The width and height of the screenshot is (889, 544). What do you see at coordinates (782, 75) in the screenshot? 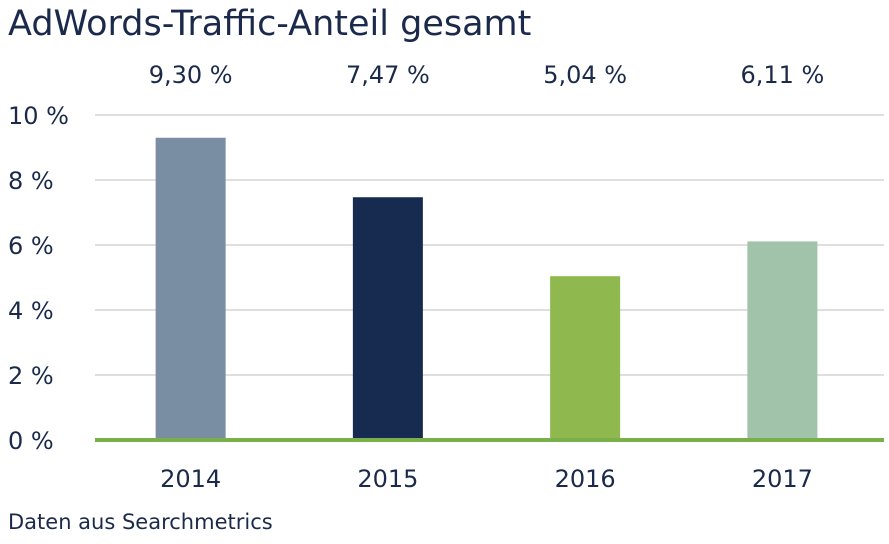
I see `data-label: 6,11 %` at bounding box center [782, 75].